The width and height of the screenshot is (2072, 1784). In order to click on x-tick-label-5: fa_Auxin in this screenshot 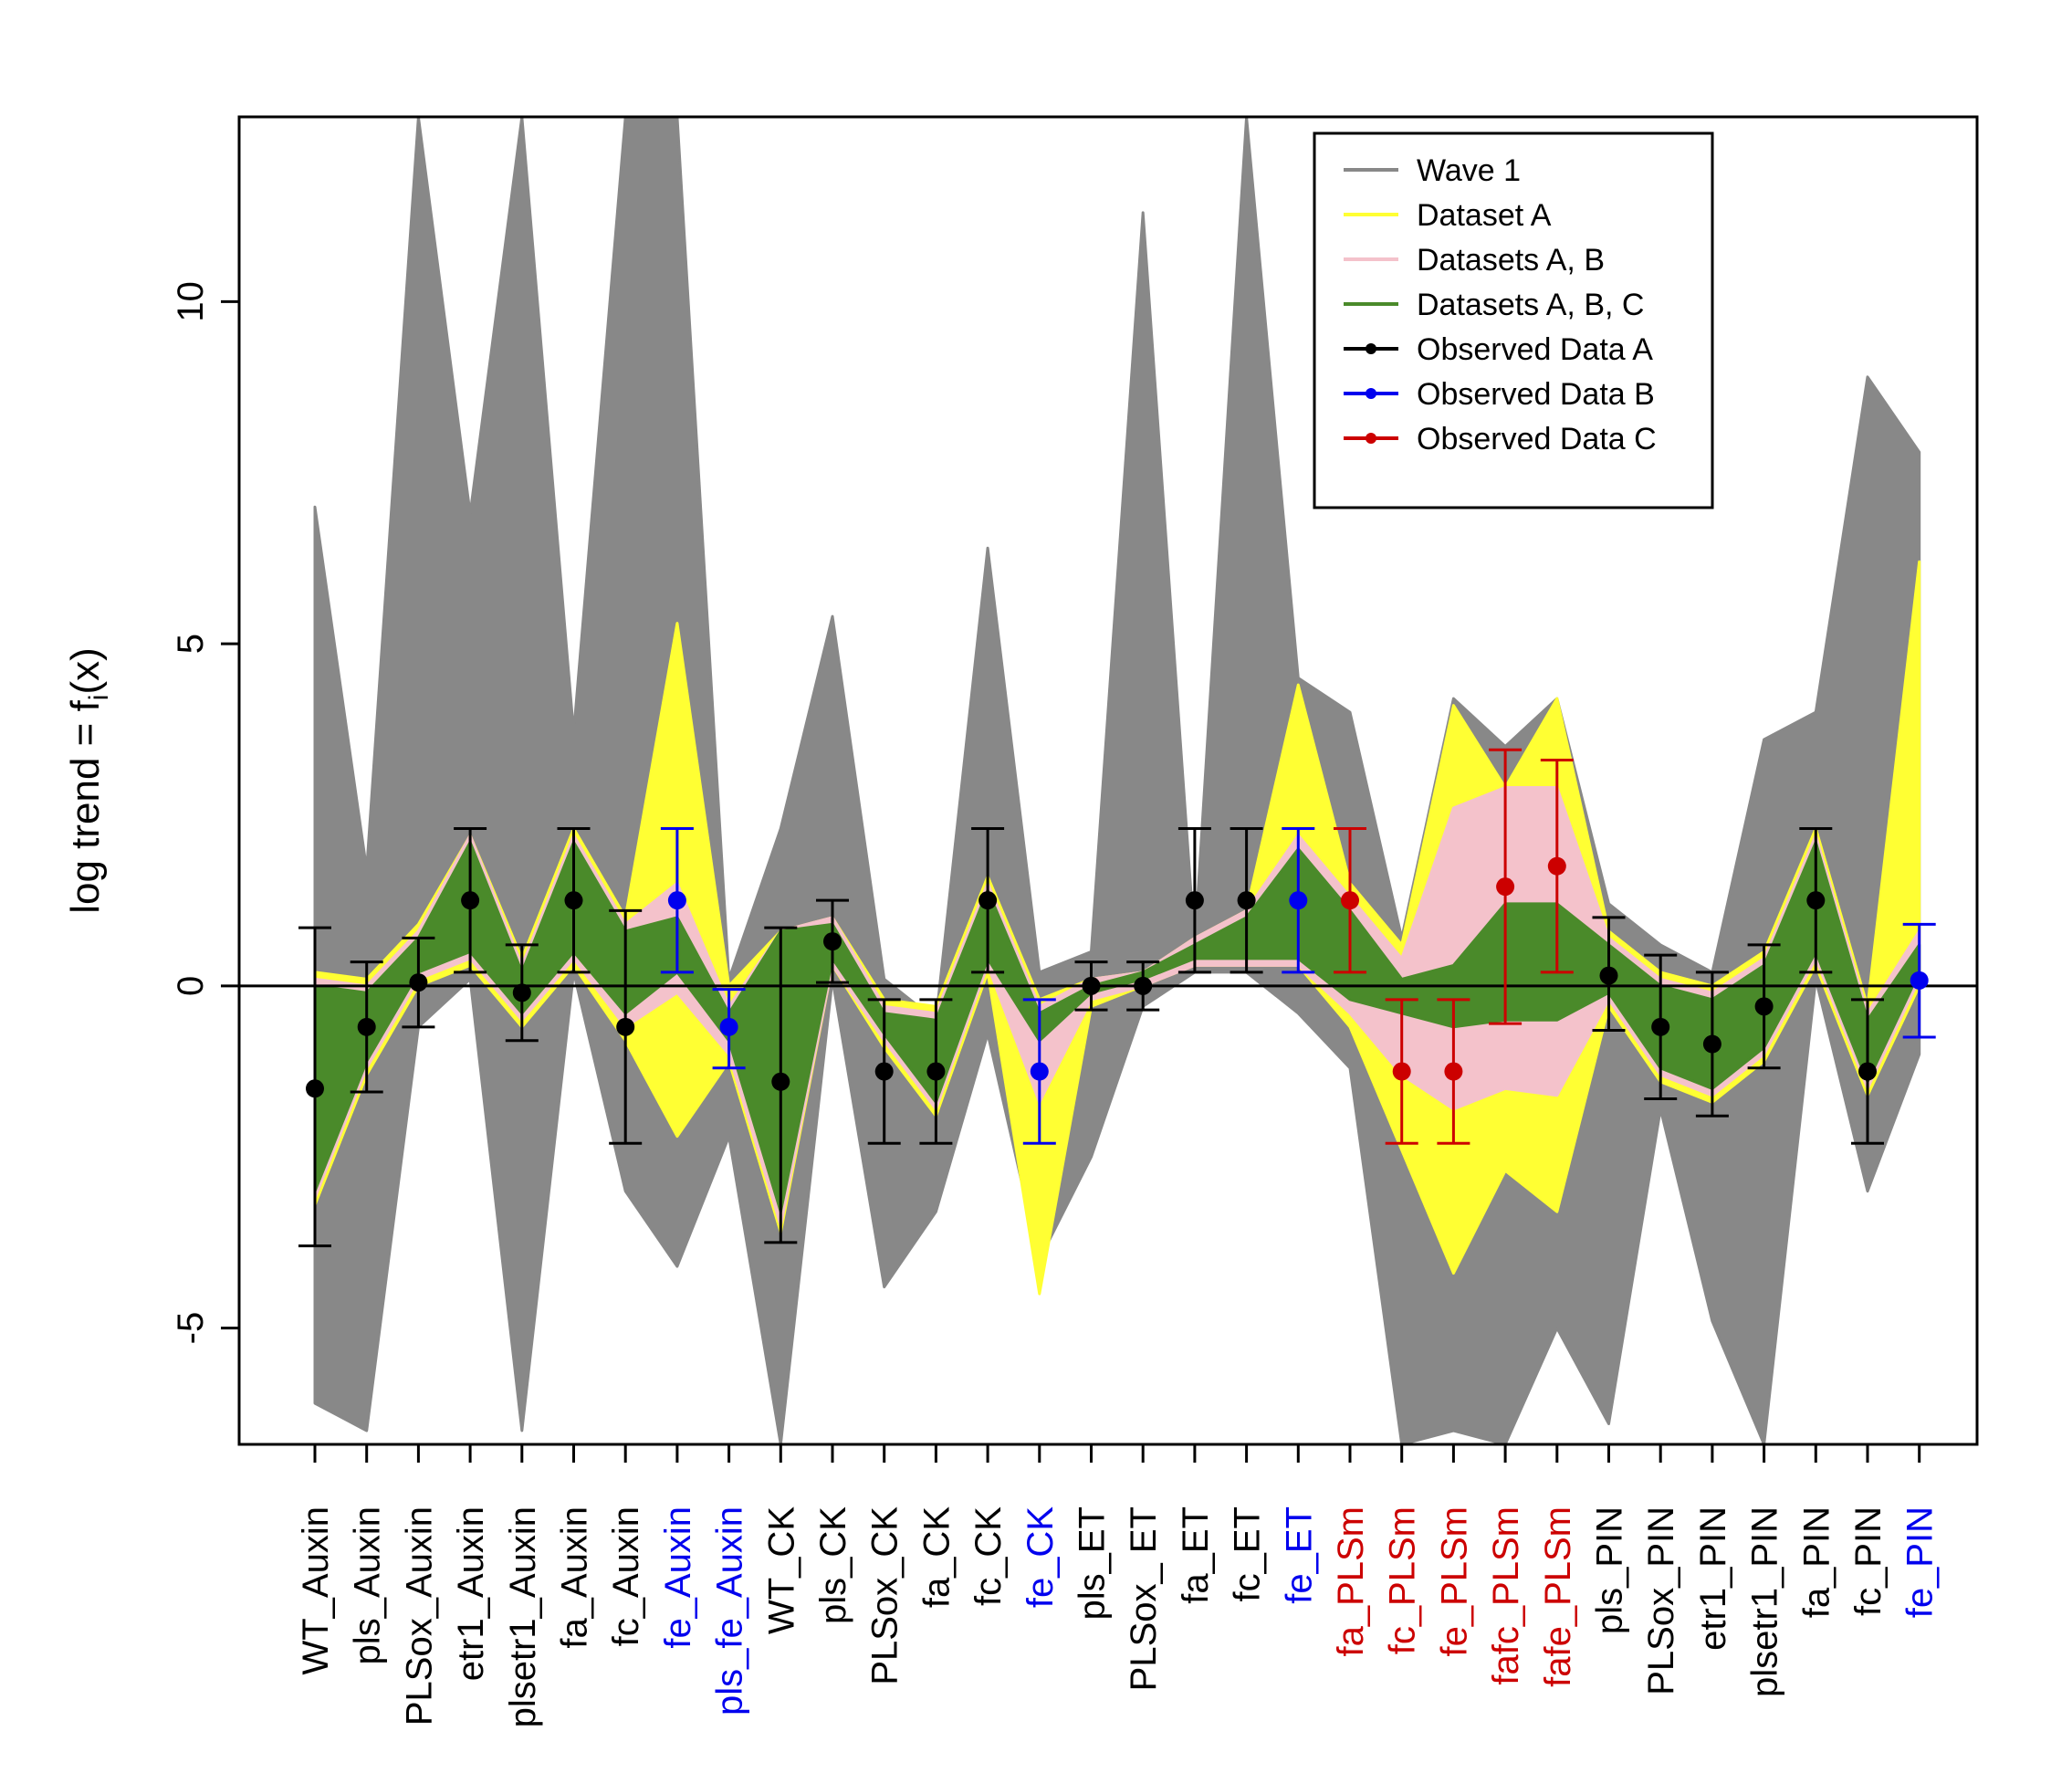, I will do `click(575, 1577)`.